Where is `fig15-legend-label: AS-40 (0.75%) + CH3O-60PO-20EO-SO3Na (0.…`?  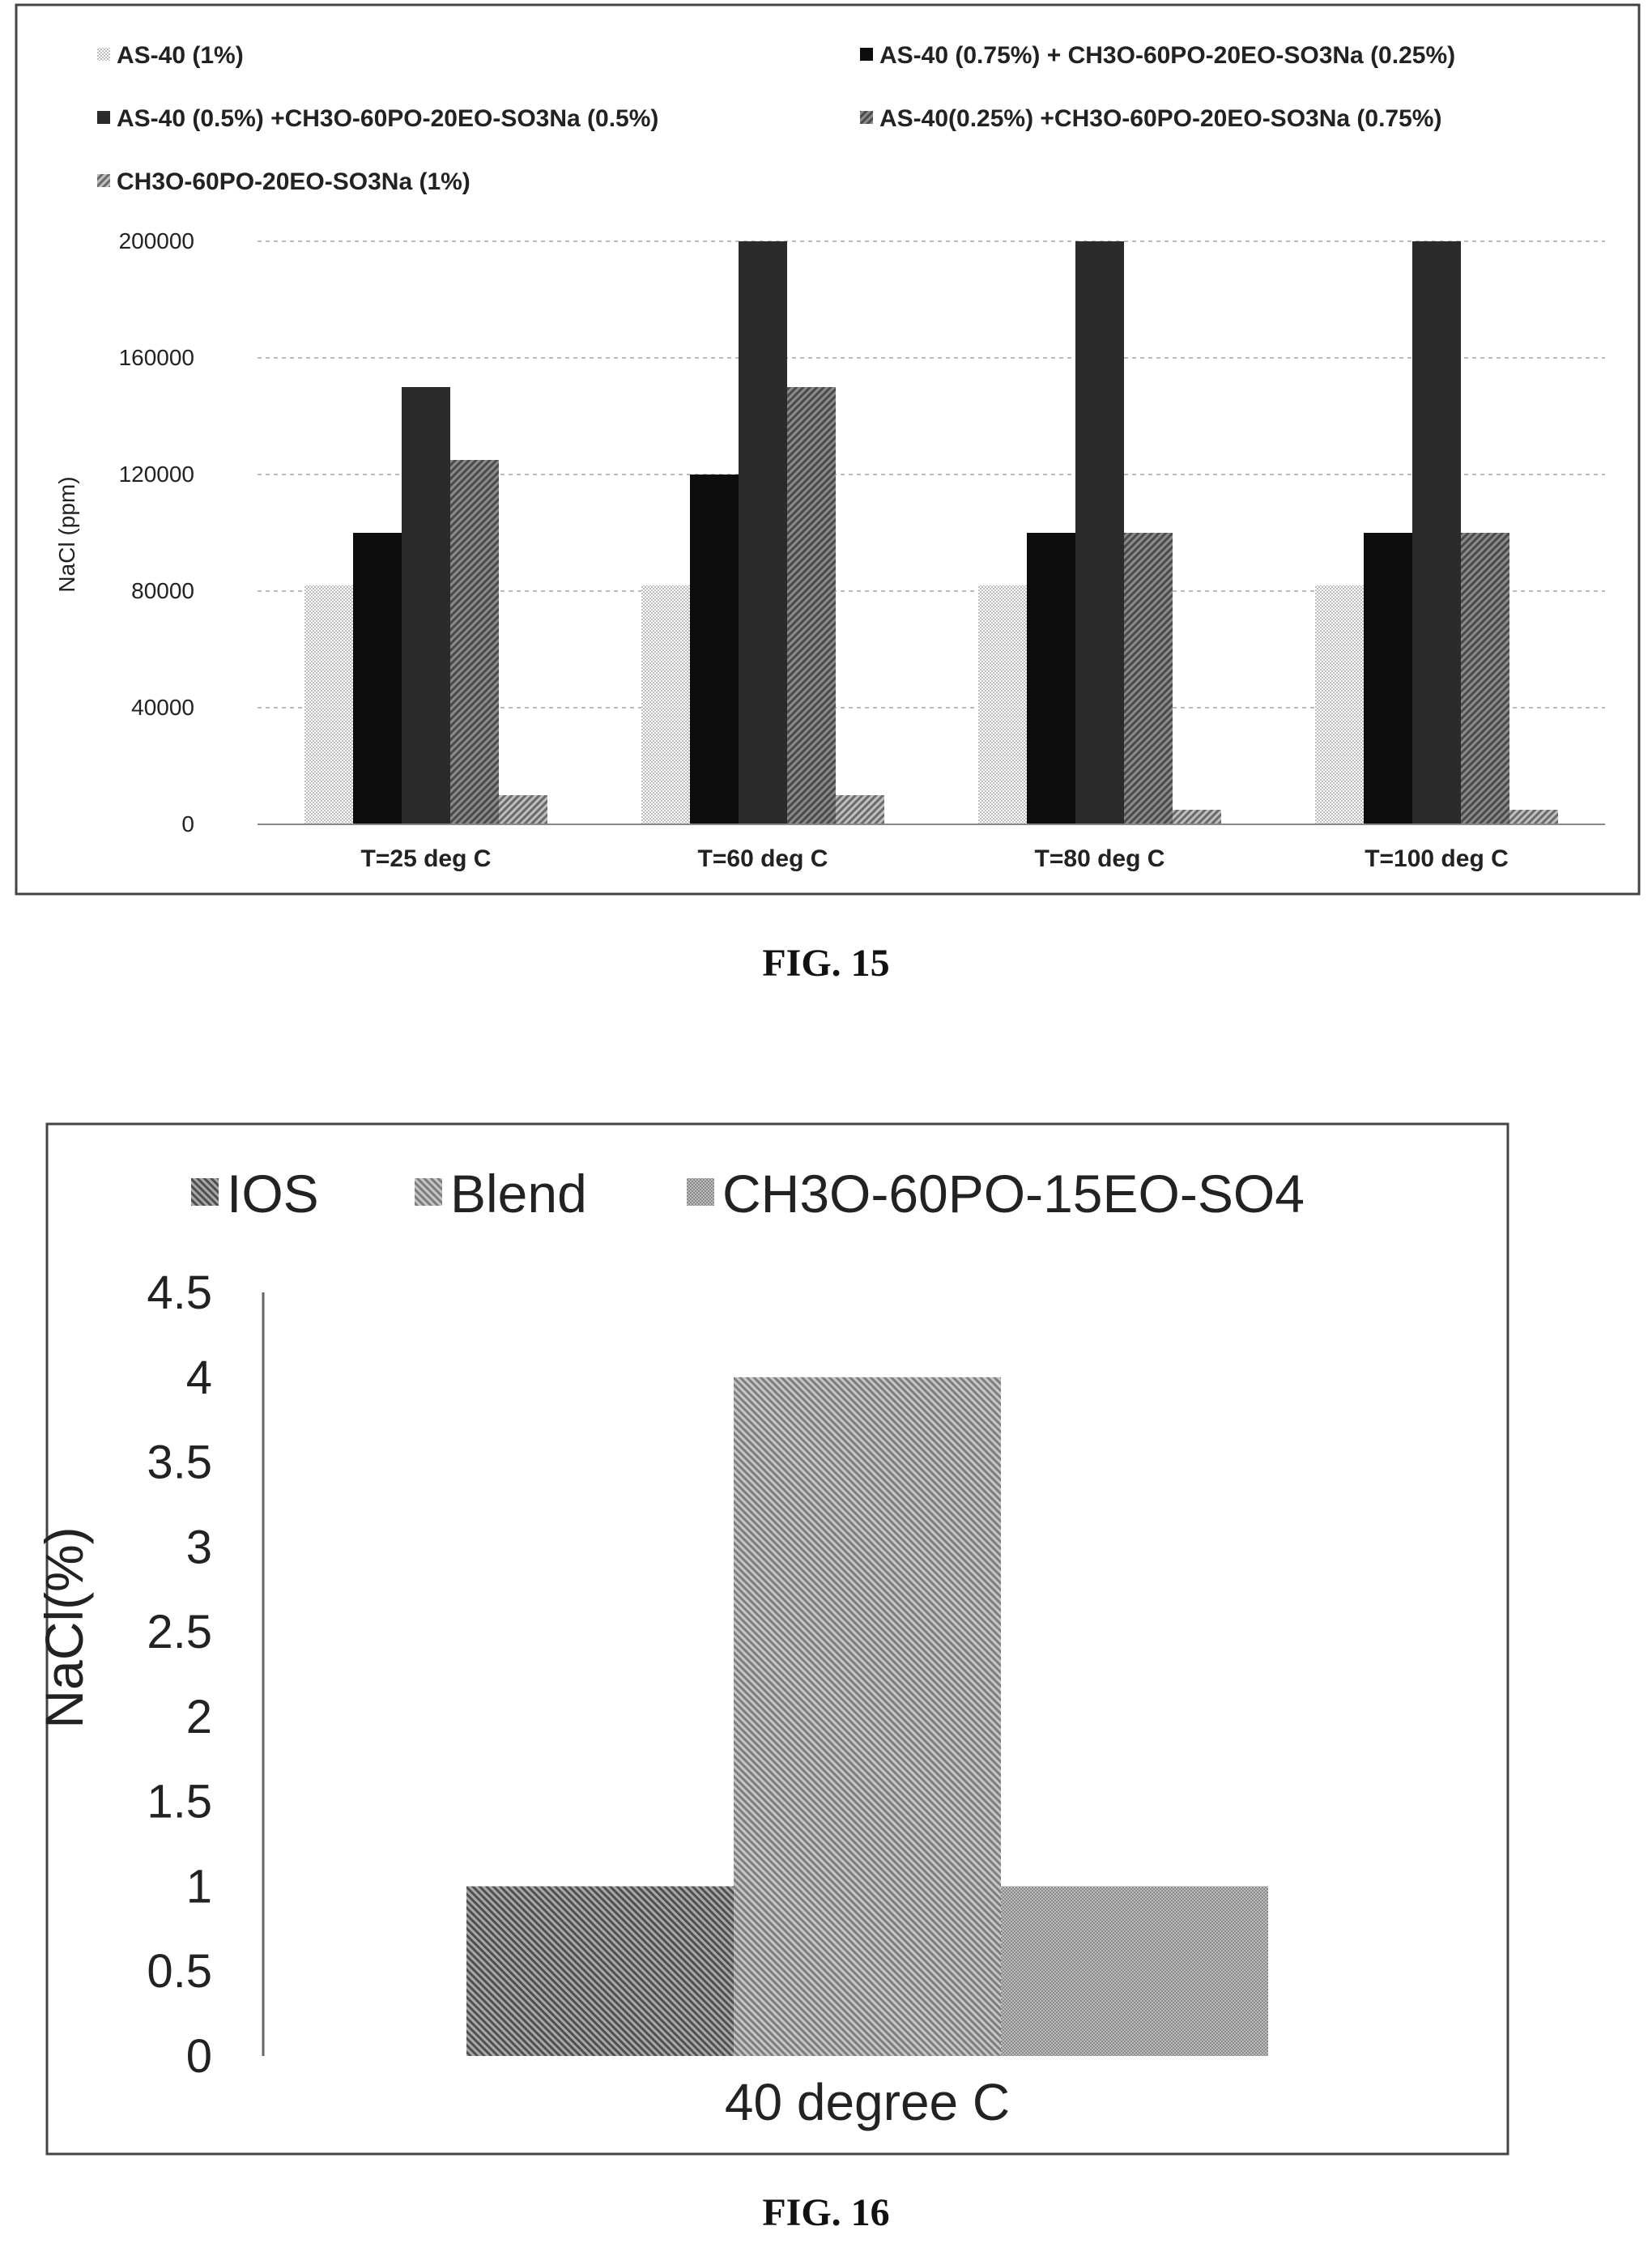
fig15-legend-label: AS-40 (0.75%) + CH3O-60PO-20EO-SO3Na (0.… is located at coordinates (1167, 55).